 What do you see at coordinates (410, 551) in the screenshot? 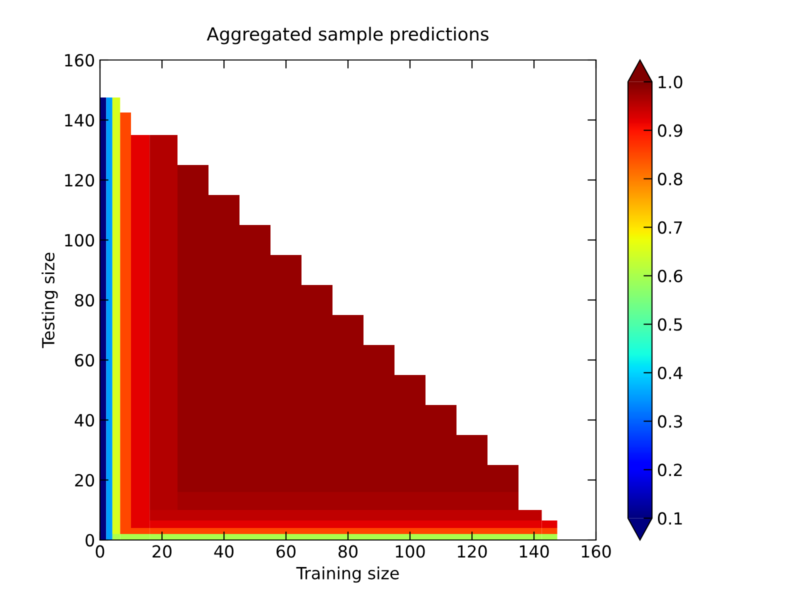
I see `x-tick-label: 100` at bounding box center [410, 551].